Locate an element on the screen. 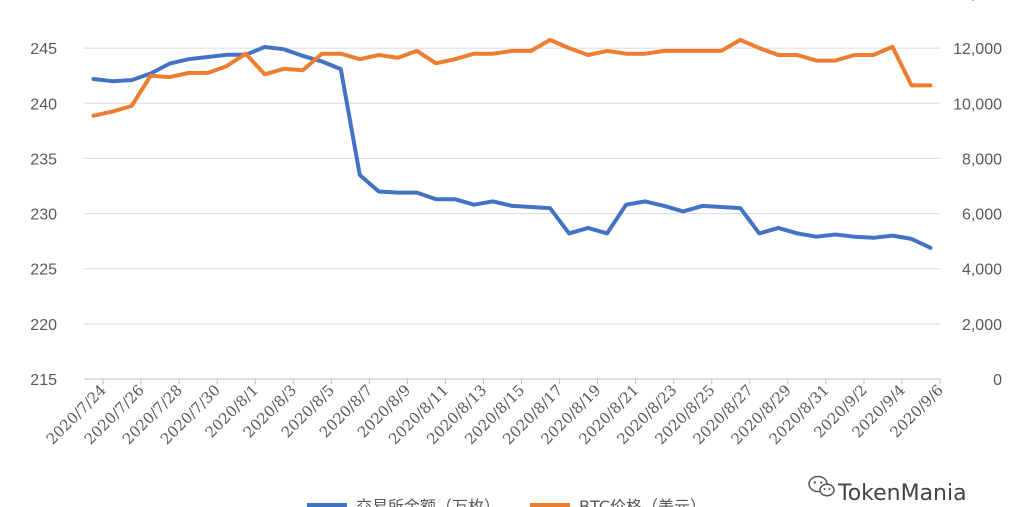  wechat-icon is located at coordinates (821, 486).